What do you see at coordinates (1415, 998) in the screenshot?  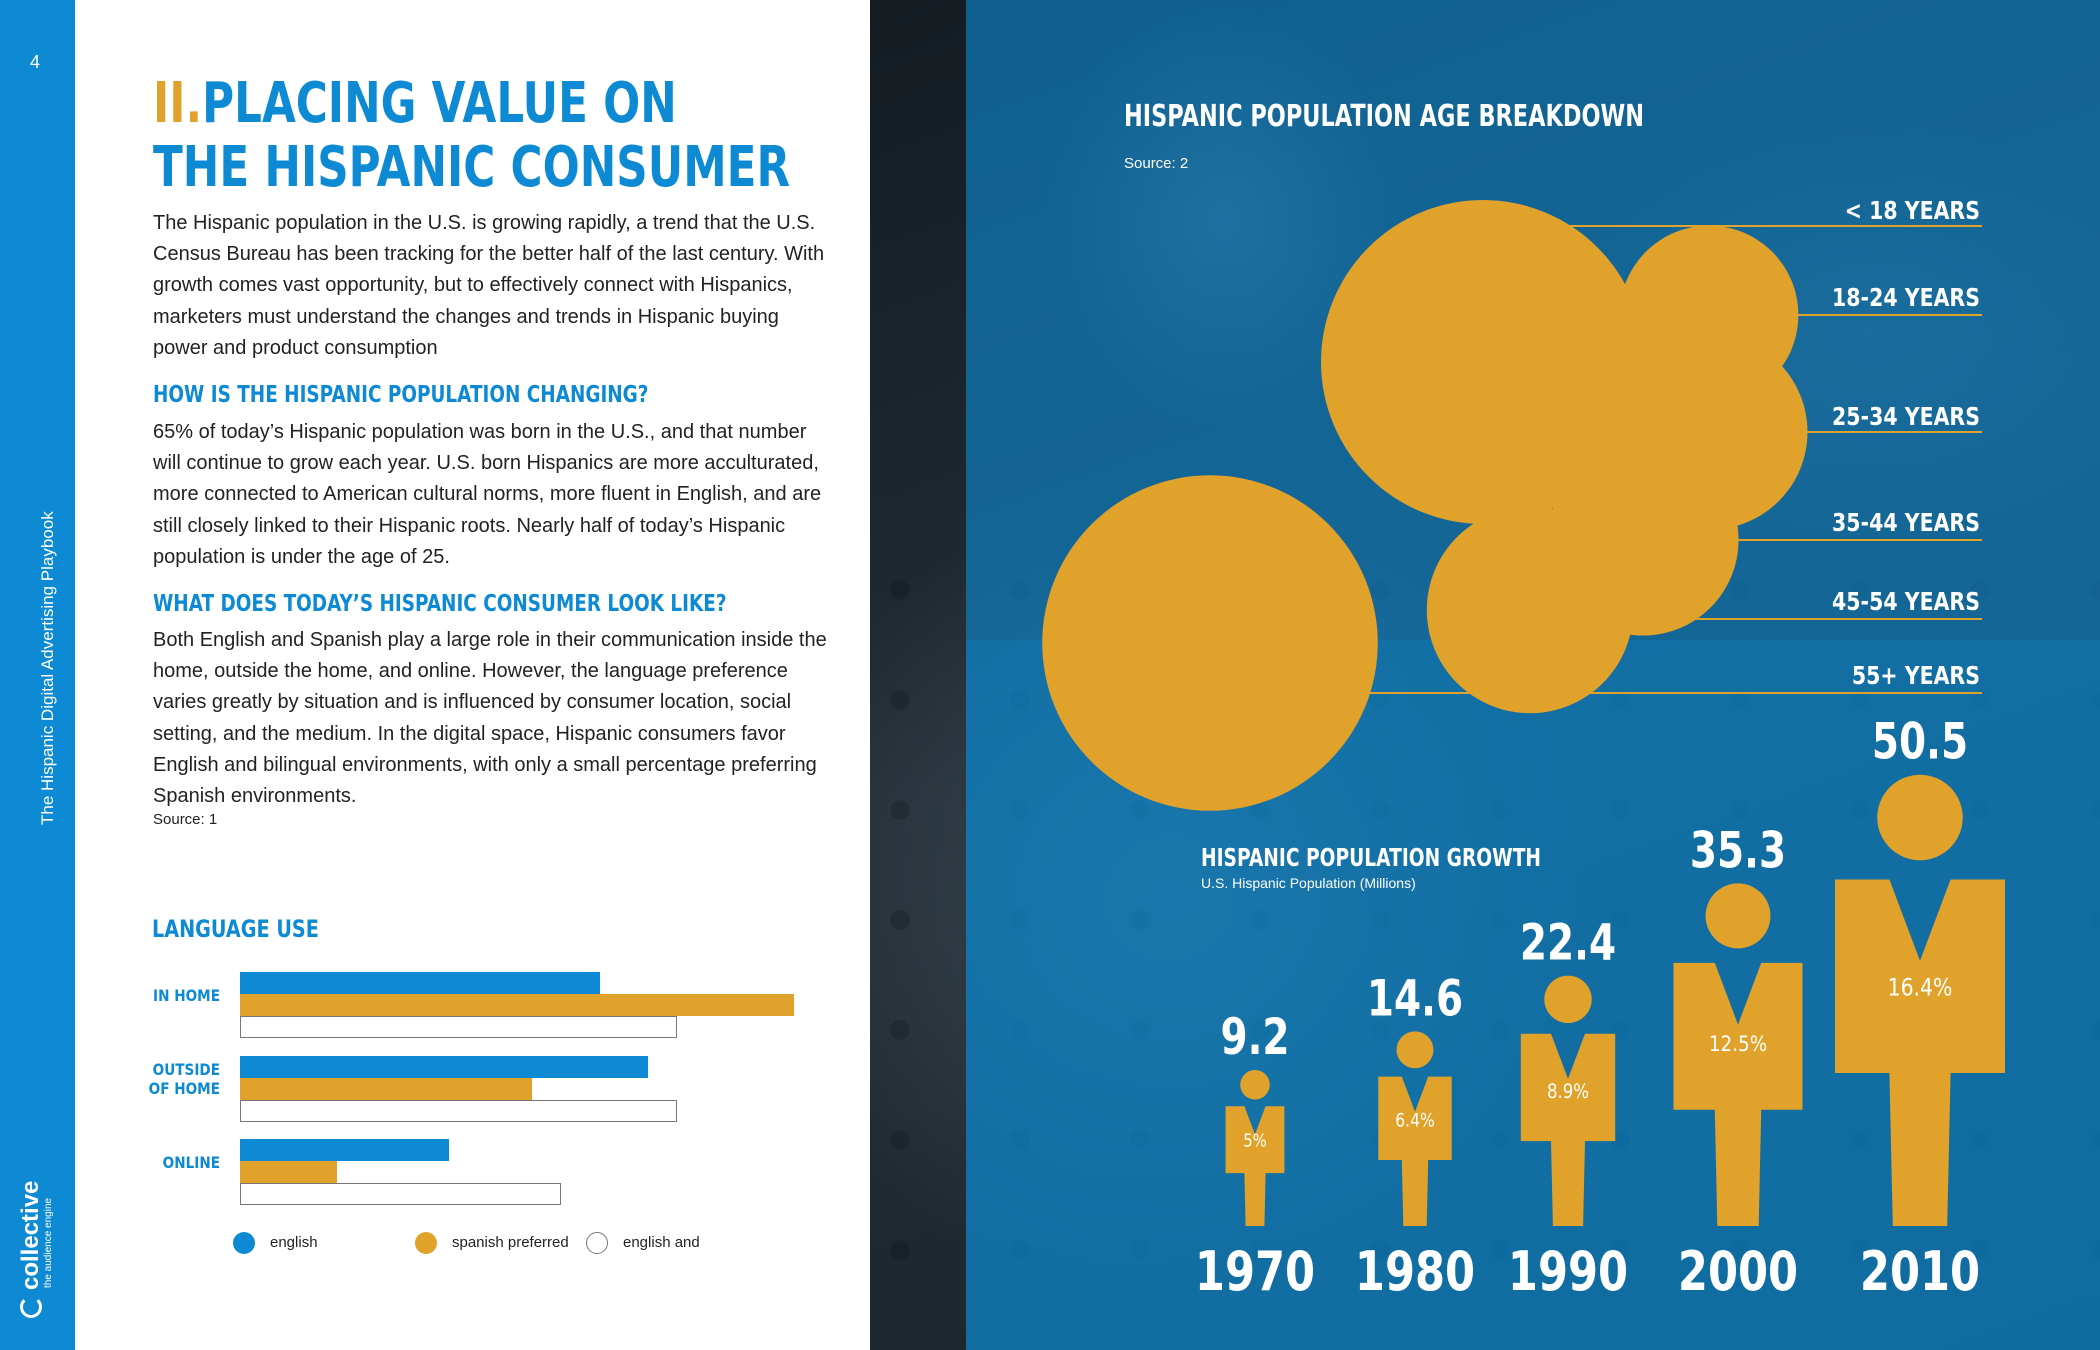 I see `population-value-label: 14.6` at bounding box center [1415, 998].